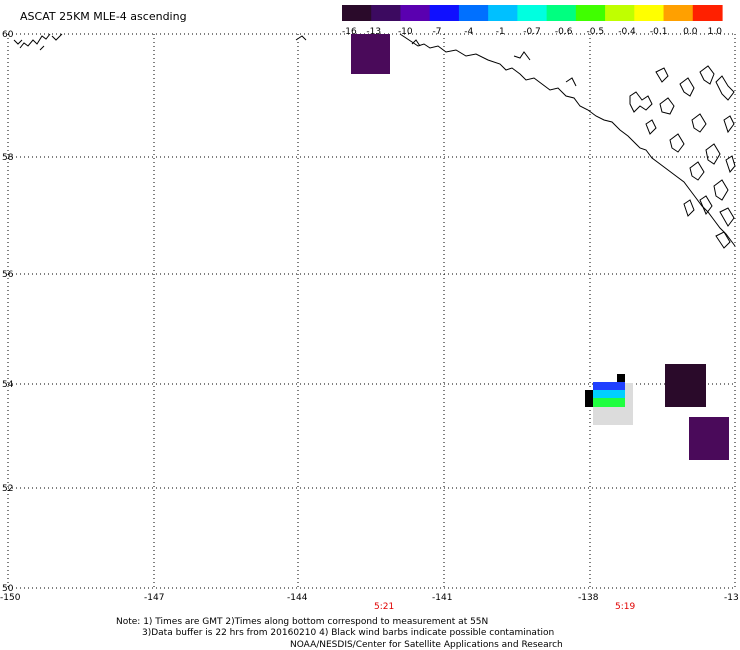  I want to click on color-scale-label: -0.6, so click(564, 32).